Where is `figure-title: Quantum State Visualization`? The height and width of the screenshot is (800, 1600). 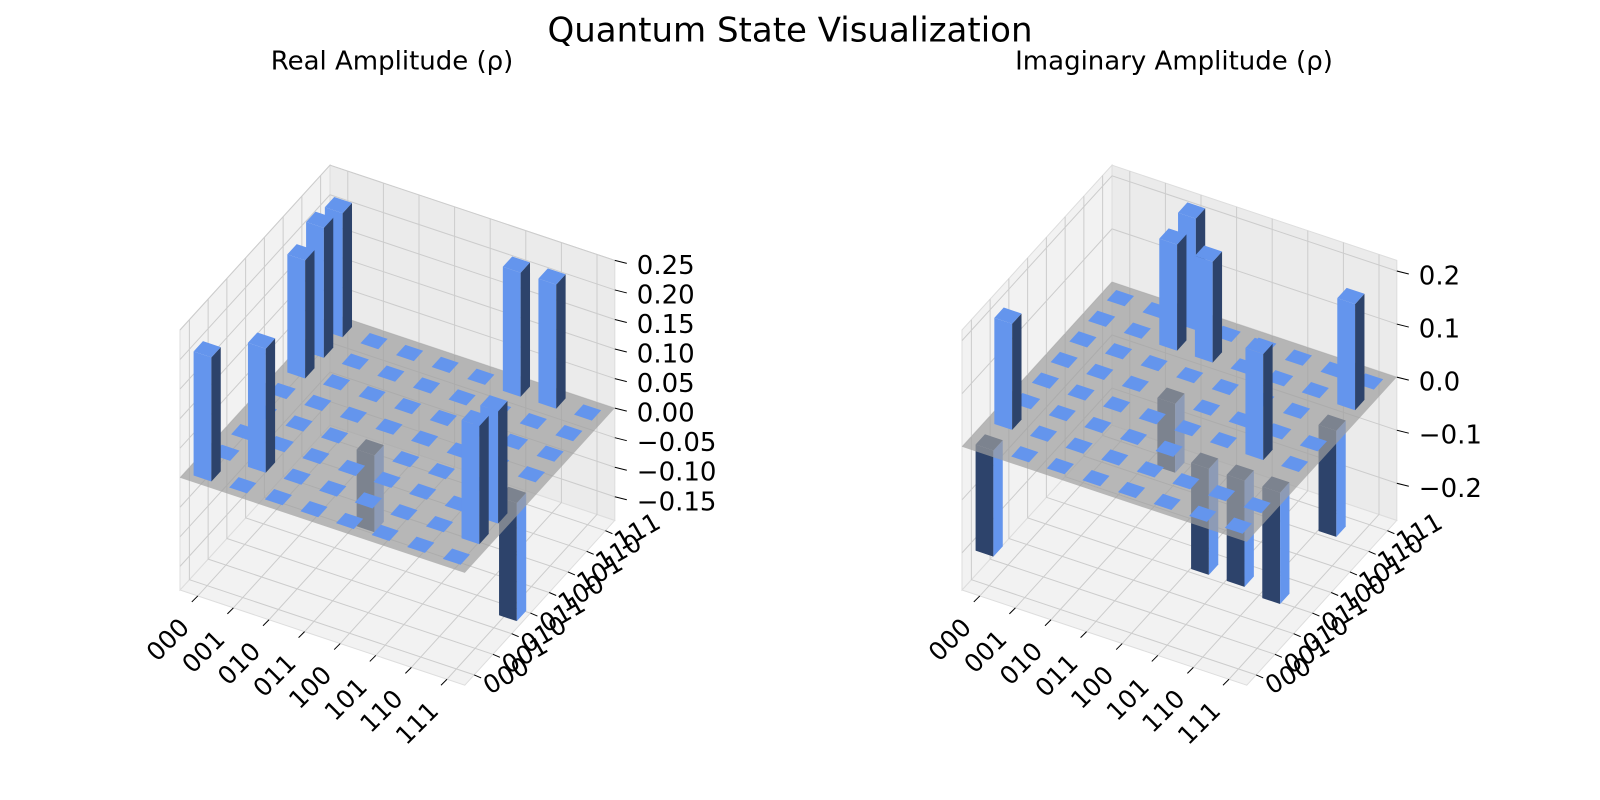
figure-title: Quantum State Visualization is located at coordinates (789, 31).